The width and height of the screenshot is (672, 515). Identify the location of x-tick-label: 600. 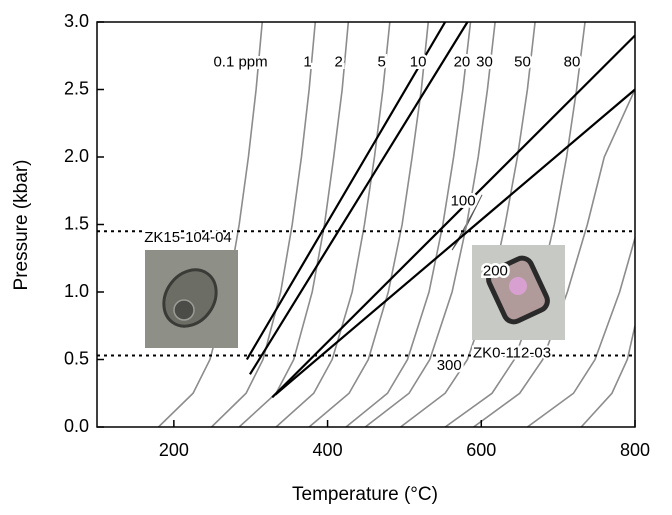
(481, 450).